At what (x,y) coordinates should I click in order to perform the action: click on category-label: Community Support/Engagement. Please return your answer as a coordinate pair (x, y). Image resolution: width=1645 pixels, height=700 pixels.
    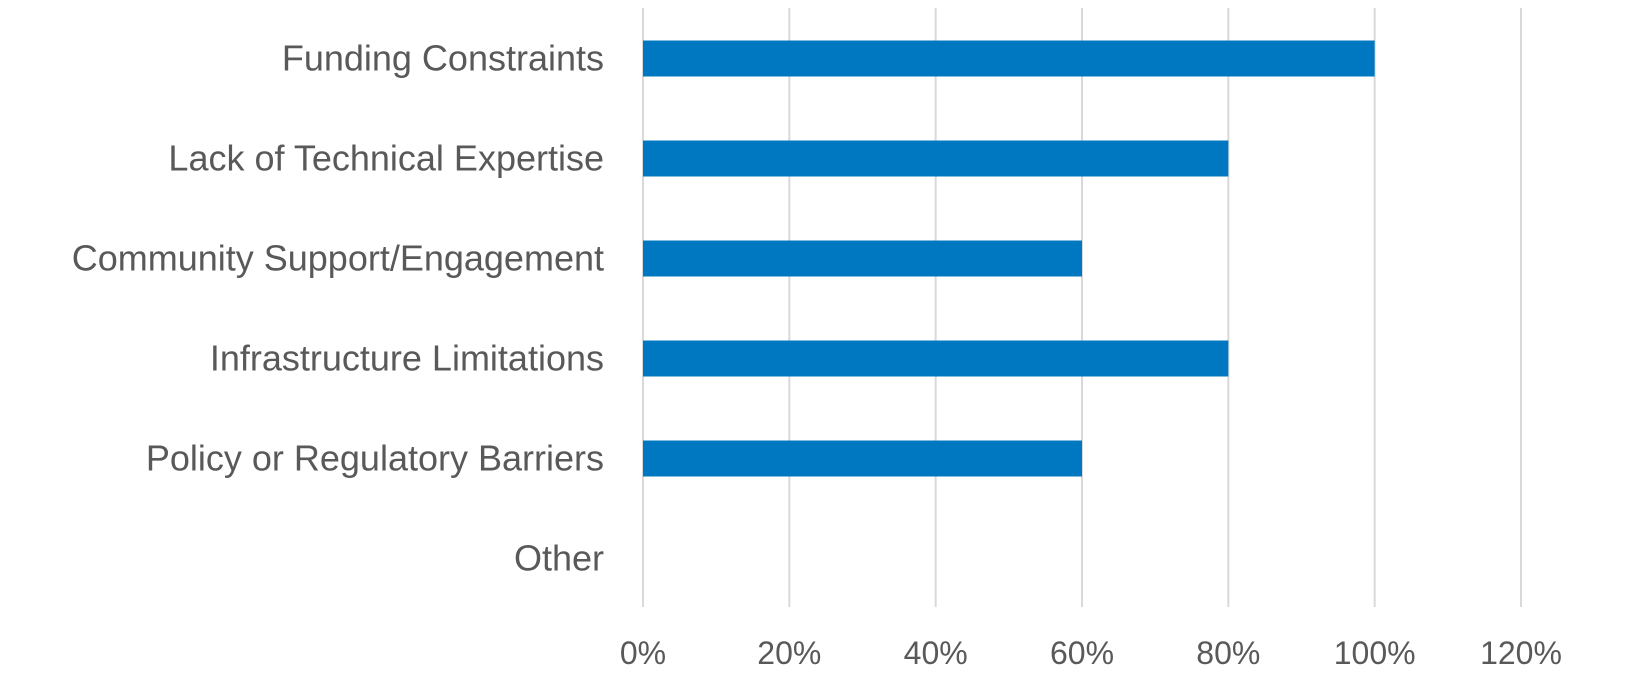
    Looking at the image, I should click on (338, 258).